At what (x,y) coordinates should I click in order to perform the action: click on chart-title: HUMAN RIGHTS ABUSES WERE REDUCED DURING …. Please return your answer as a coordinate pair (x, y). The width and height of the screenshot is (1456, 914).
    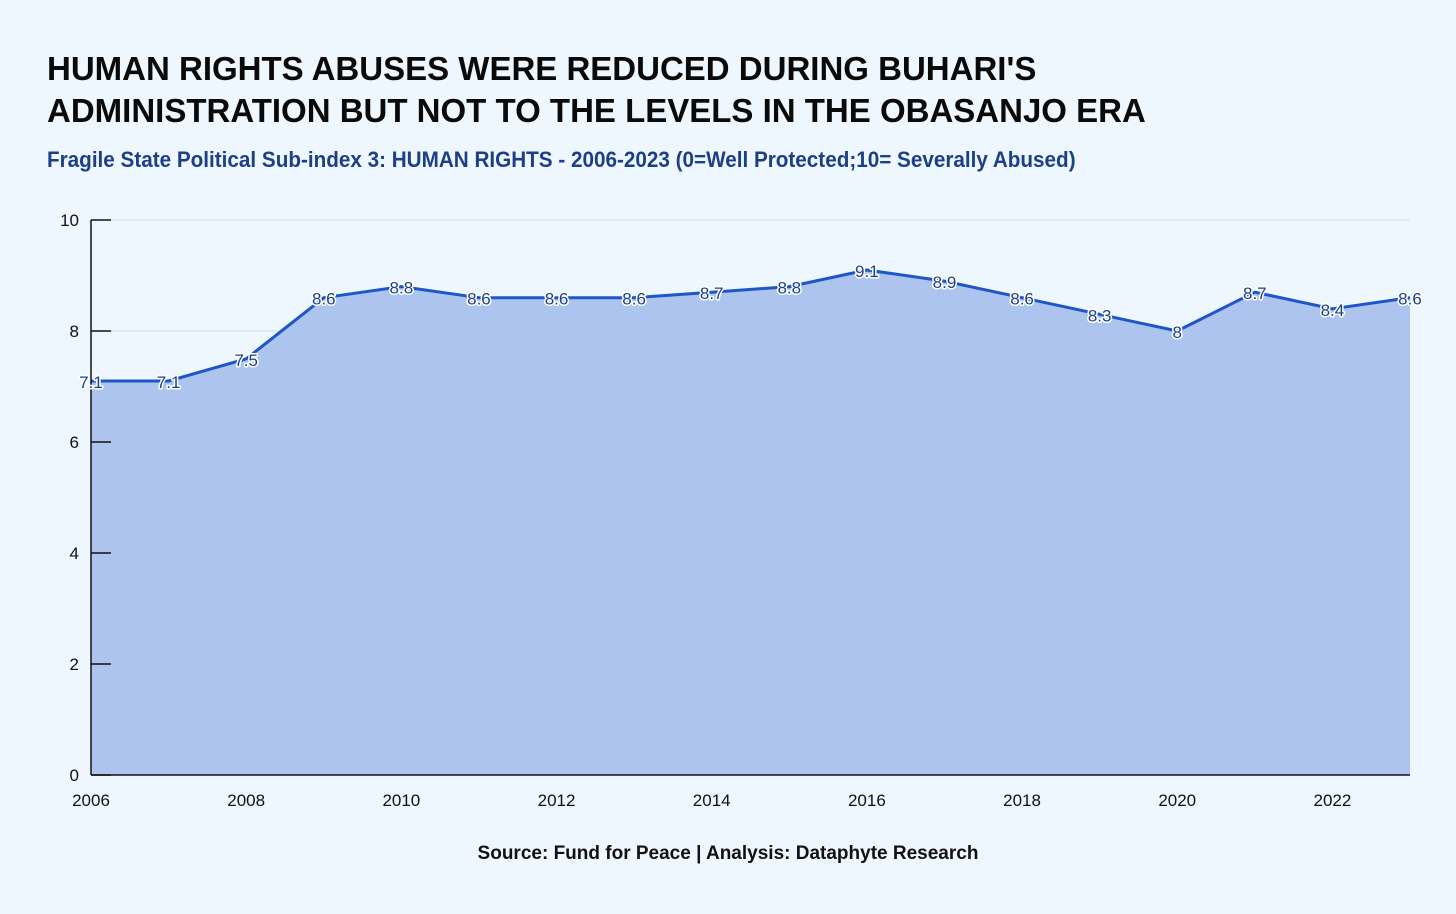
    Looking at the image, I should click on (596, 89).